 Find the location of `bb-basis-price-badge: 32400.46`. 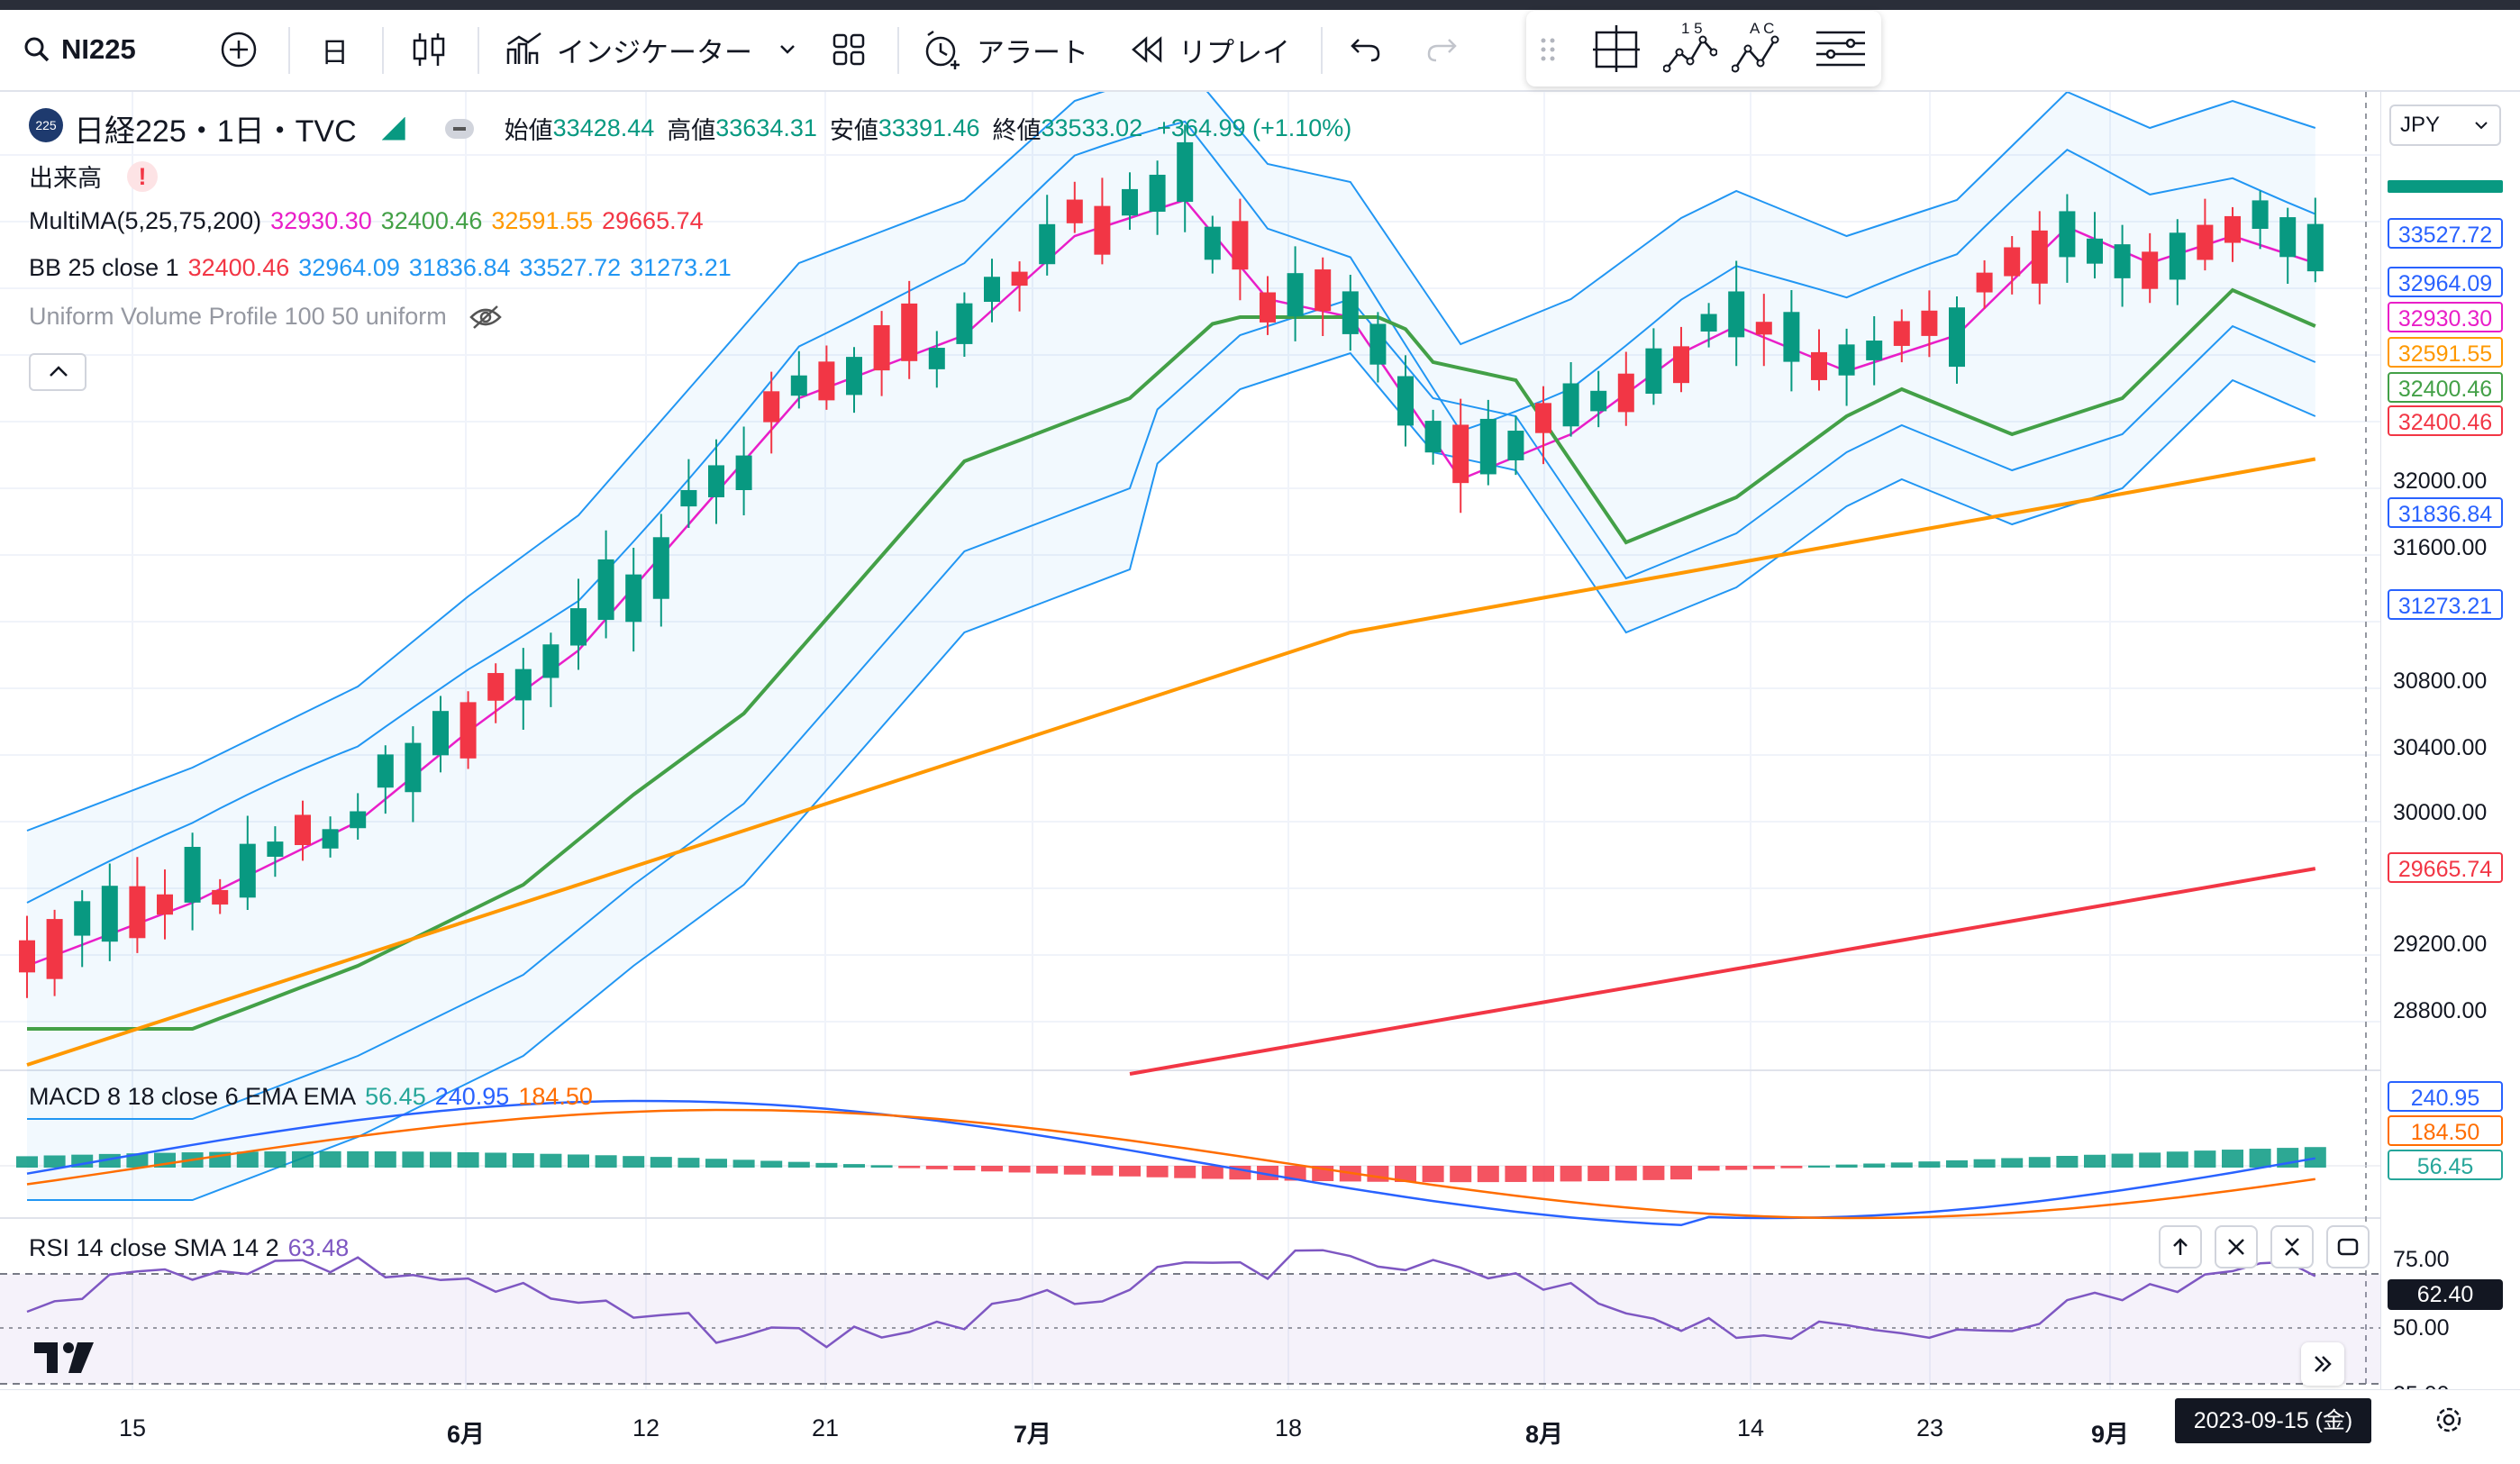

bb-basis-price-badge: 32400.46 is located at coordinates (2445, 420).